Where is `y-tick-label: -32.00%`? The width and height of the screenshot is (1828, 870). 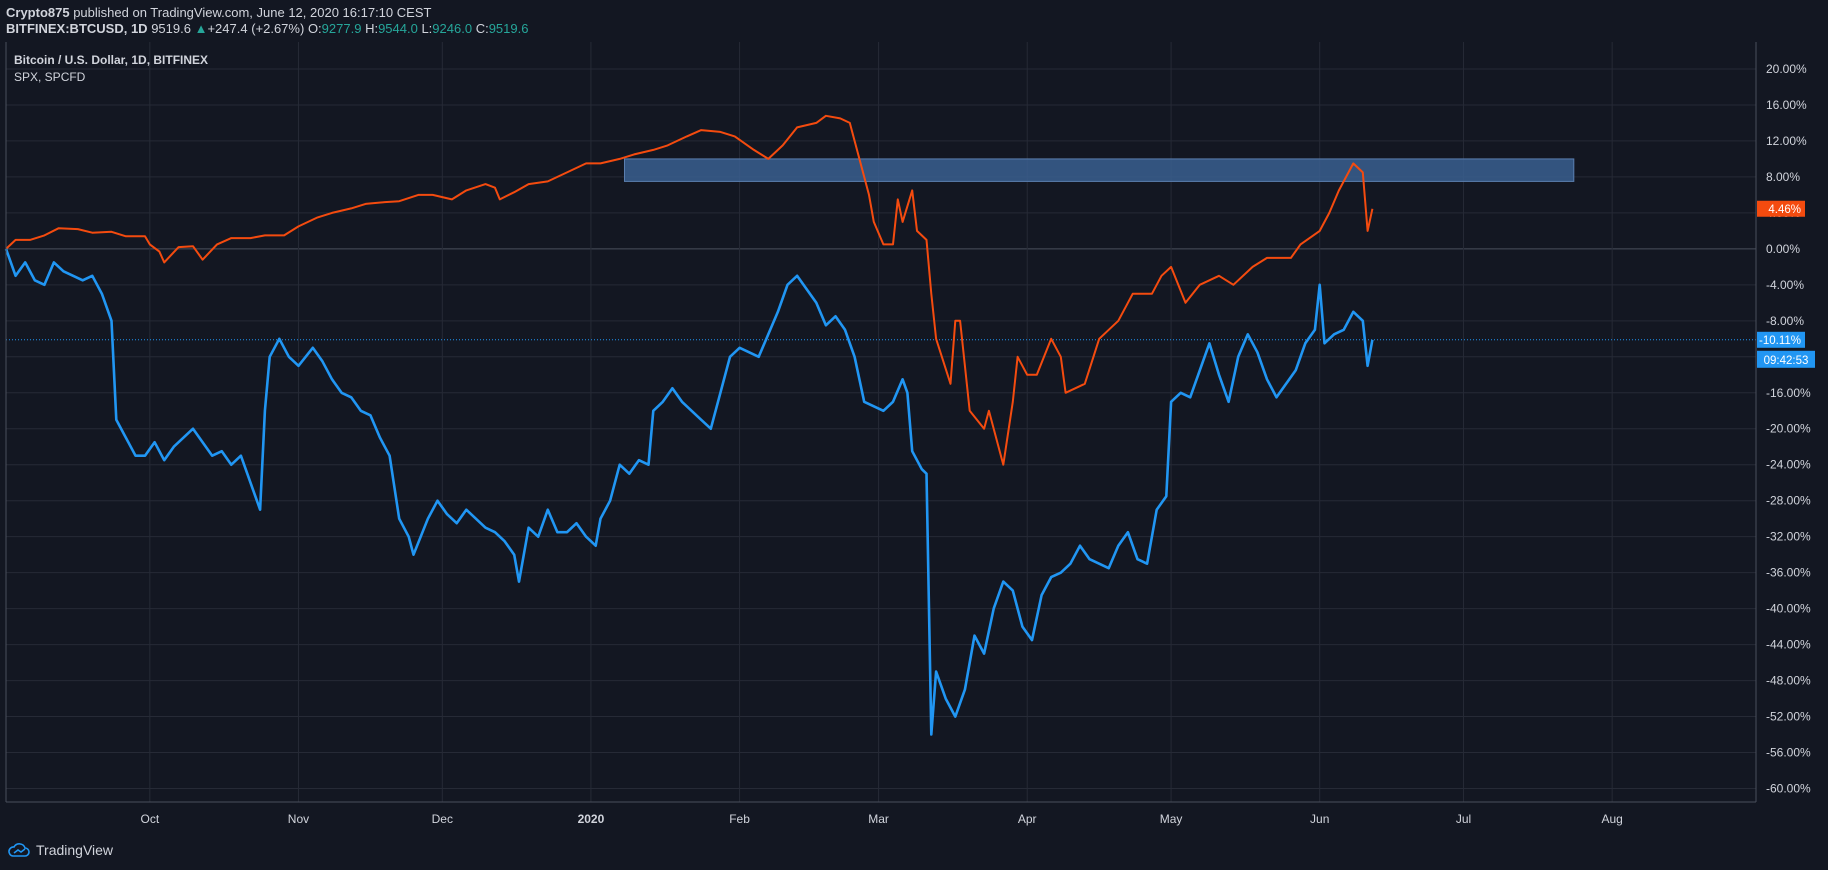
y-tick-label: -32.00% is located at coordinates (1788, 537).